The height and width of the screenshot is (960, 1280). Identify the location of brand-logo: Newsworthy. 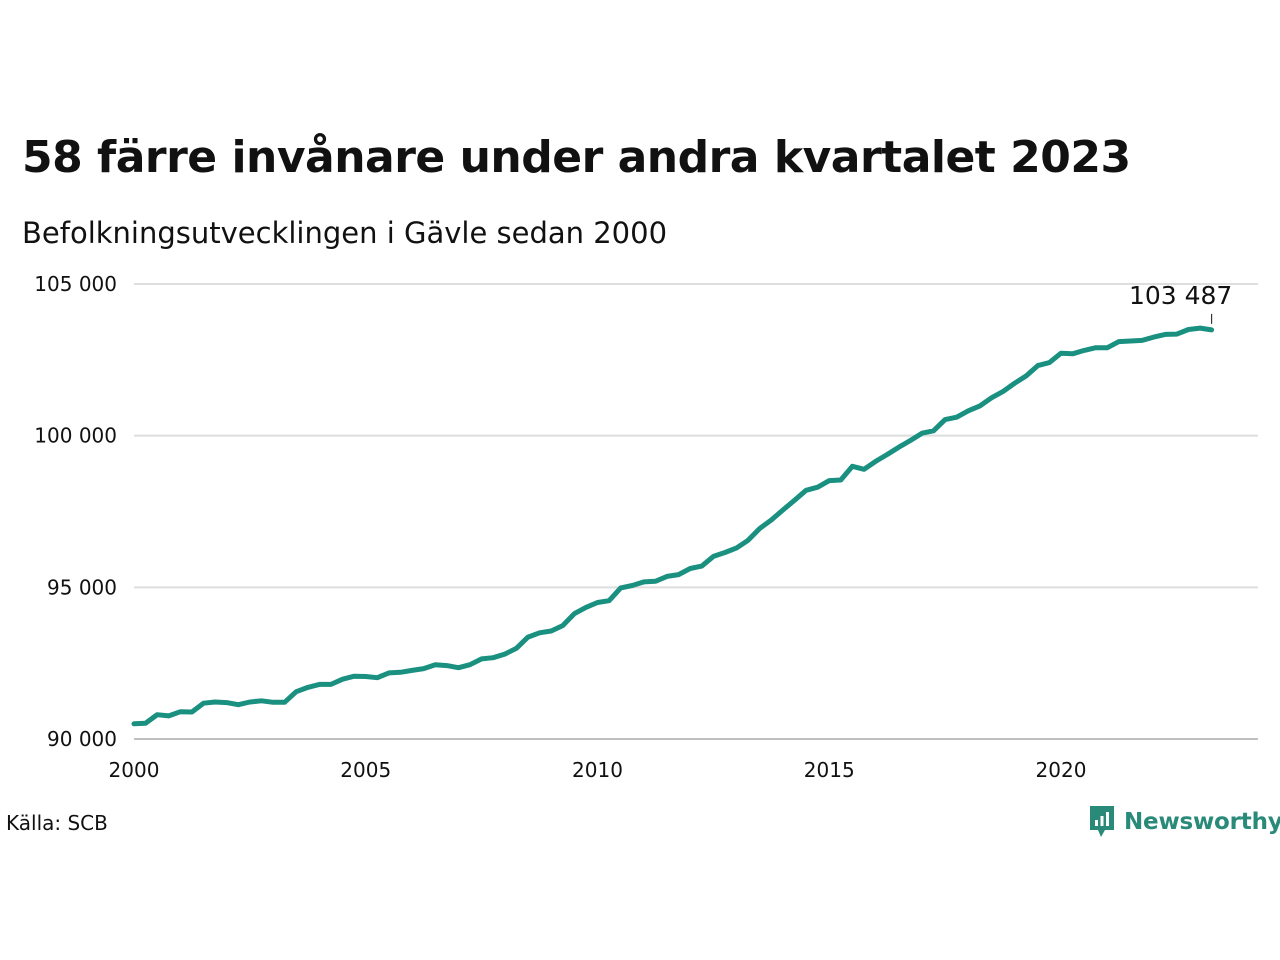
(1184, 822).